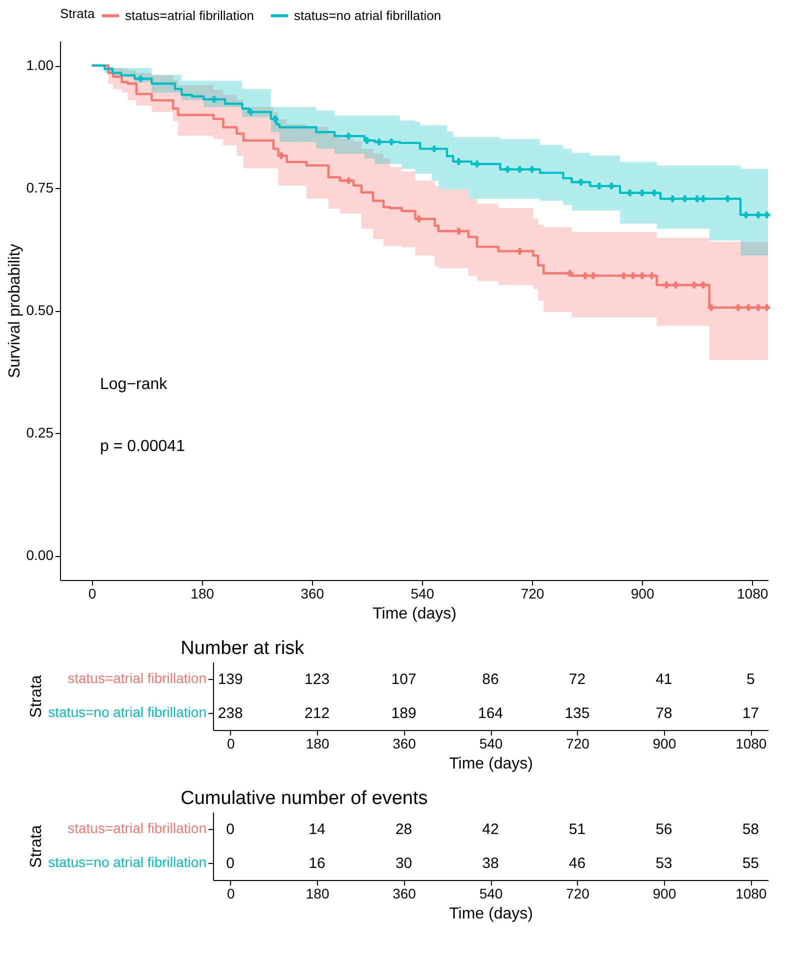 Image resolution: width=787 pixels, height=976 pixels. I want to click on data-label: 139, so click(230, 679).